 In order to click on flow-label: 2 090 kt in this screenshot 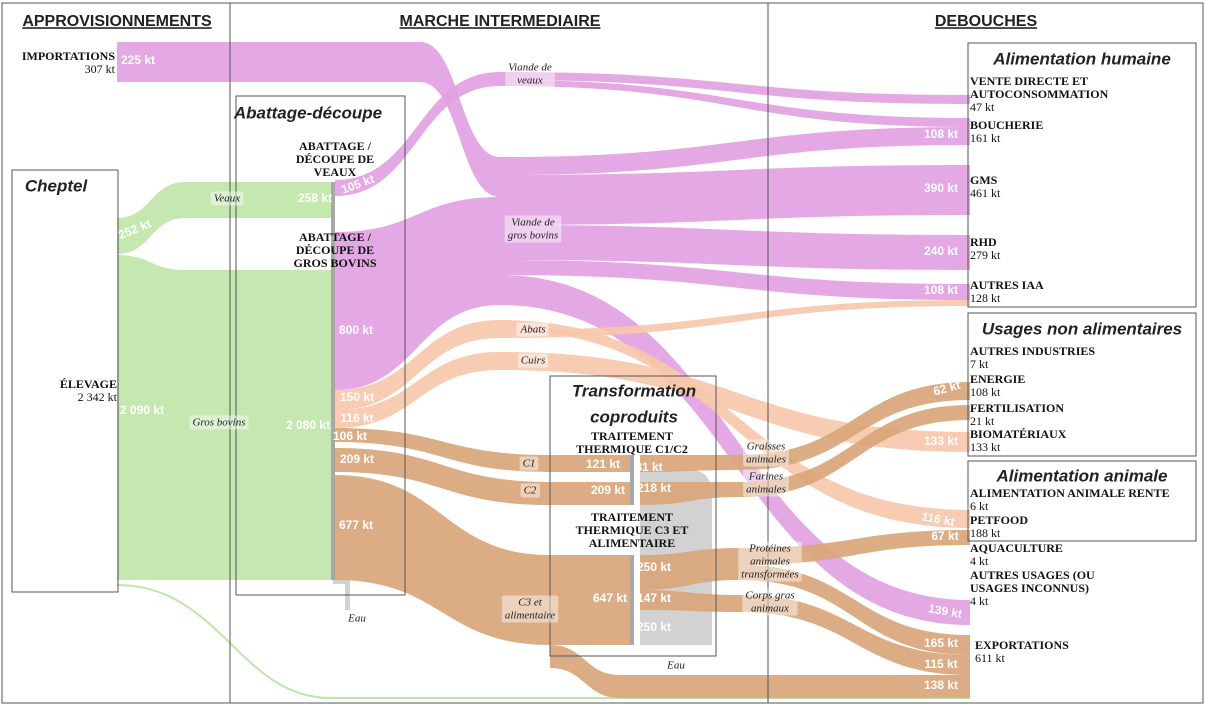, I will do `click(142, 410)`.